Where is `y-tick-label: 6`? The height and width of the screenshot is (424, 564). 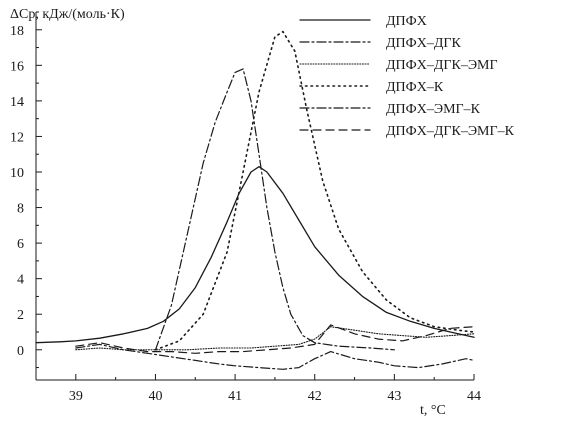
y-tick-label: 6 is located at coordinates (20, 244).